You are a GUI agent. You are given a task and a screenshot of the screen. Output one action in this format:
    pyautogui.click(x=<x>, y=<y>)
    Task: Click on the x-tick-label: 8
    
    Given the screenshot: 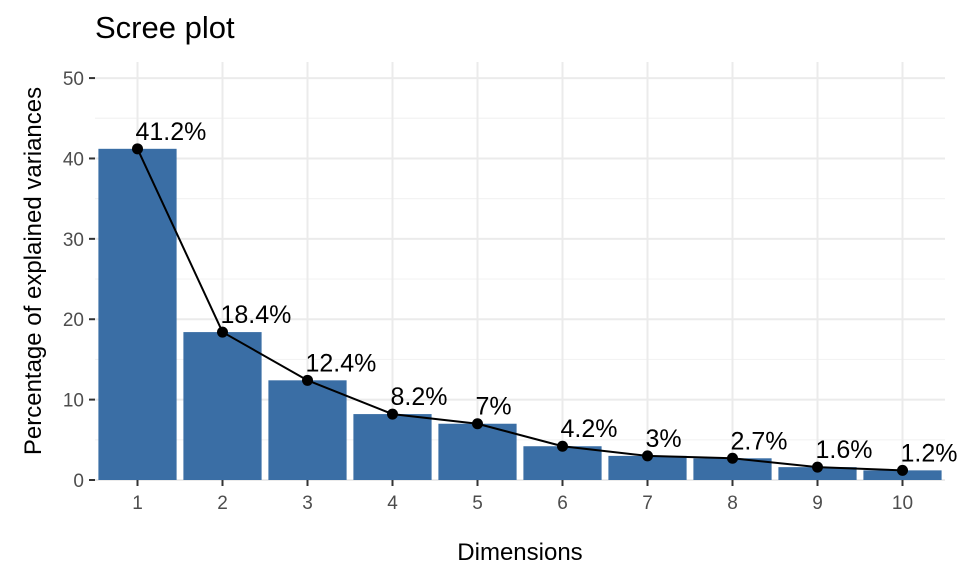 What is the action you would take?
    pyautogui.click(x=732, y=503)
    